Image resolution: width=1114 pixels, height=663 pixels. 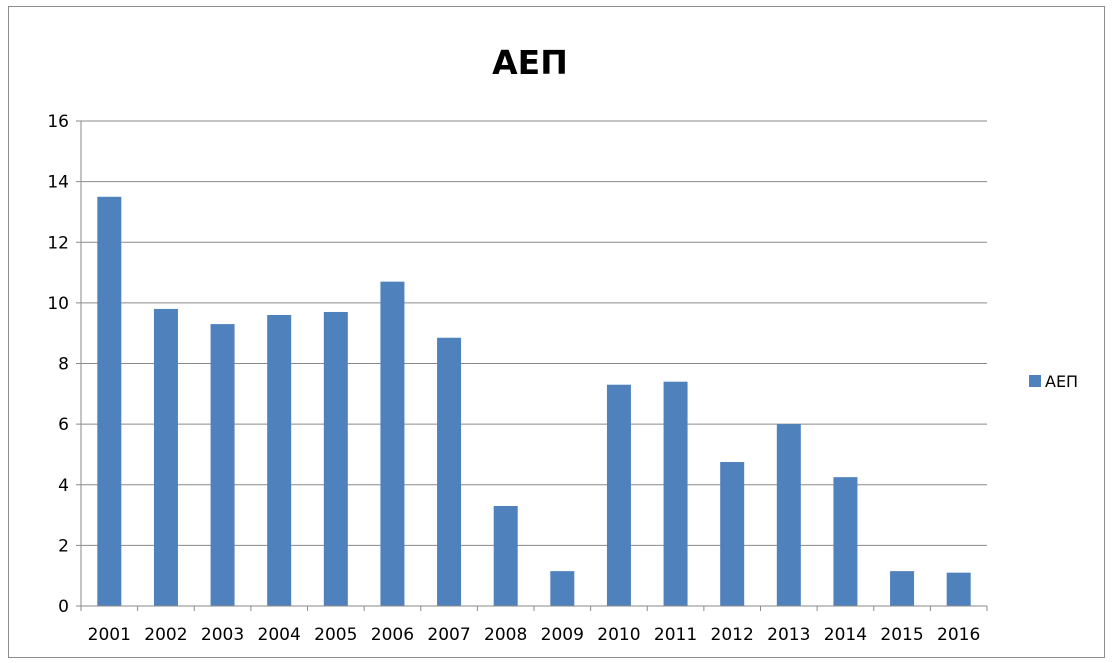 I want to click on y-tick-label: 2, so click(x=63, y=546).